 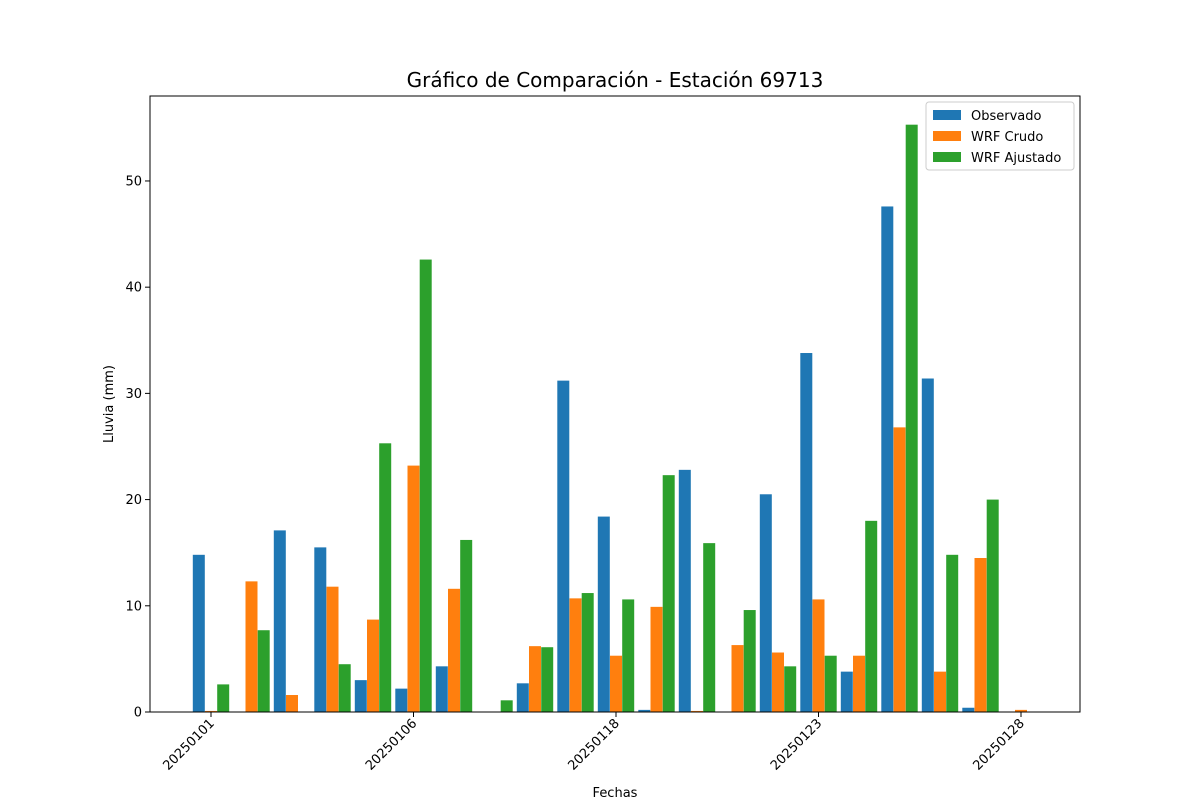 I want to click on legend: Observado WRF Crudo WRF Ajustado, so click(x=1000, y=136).